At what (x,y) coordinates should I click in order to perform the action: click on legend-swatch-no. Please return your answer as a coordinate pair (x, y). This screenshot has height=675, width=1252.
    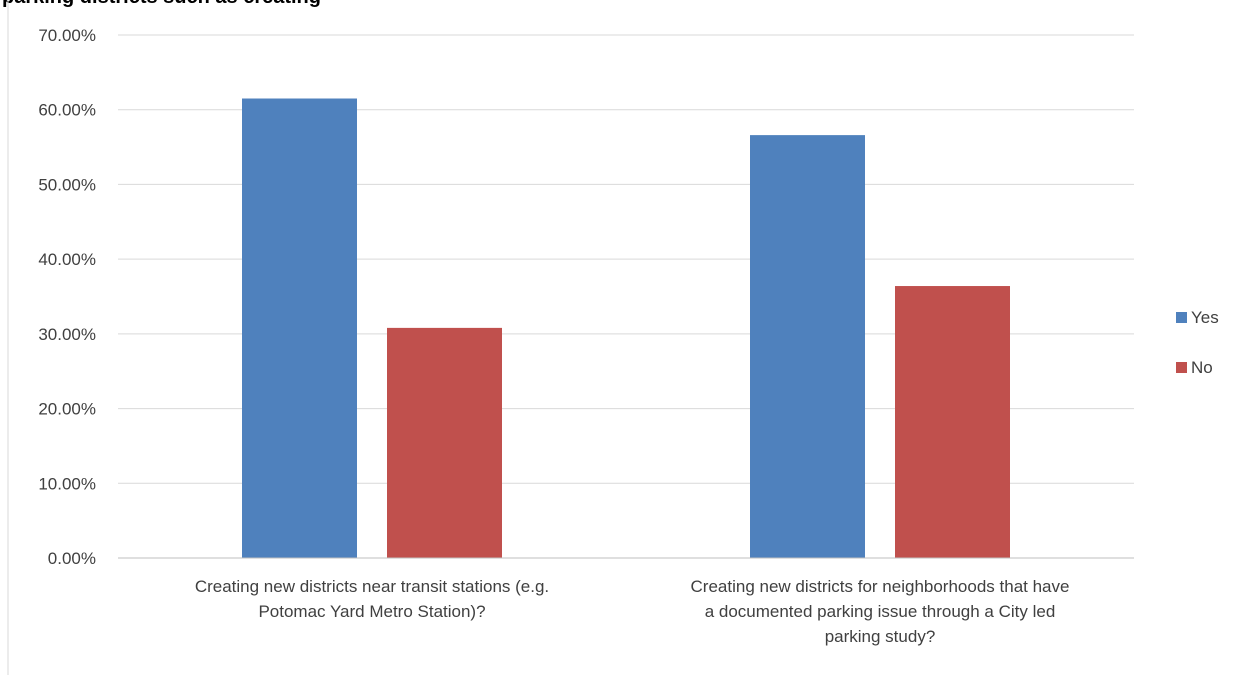
    Looking at the image, I should click on (1181, 367).